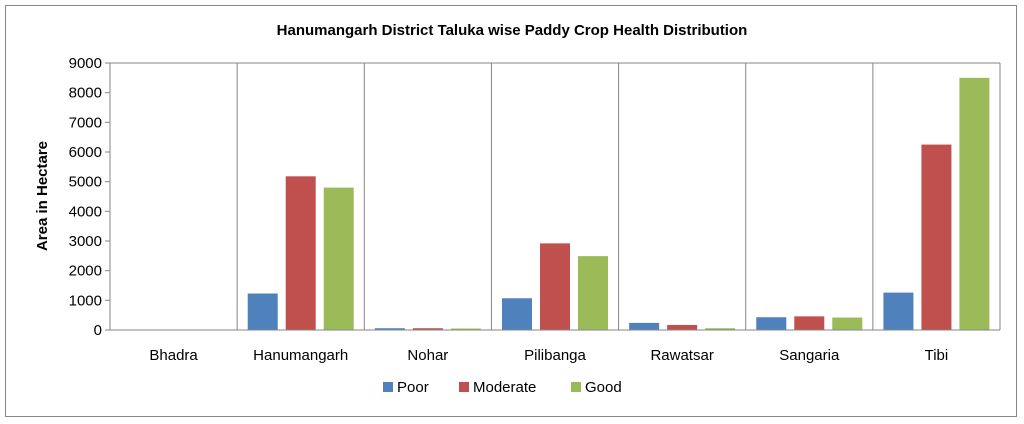 The height and width of the screenshot is (424, 1024). What do you see at coordinates (85, 271) in the screenshot?
I see `y-tick-label: 2000` at bounding box center [85, 271].